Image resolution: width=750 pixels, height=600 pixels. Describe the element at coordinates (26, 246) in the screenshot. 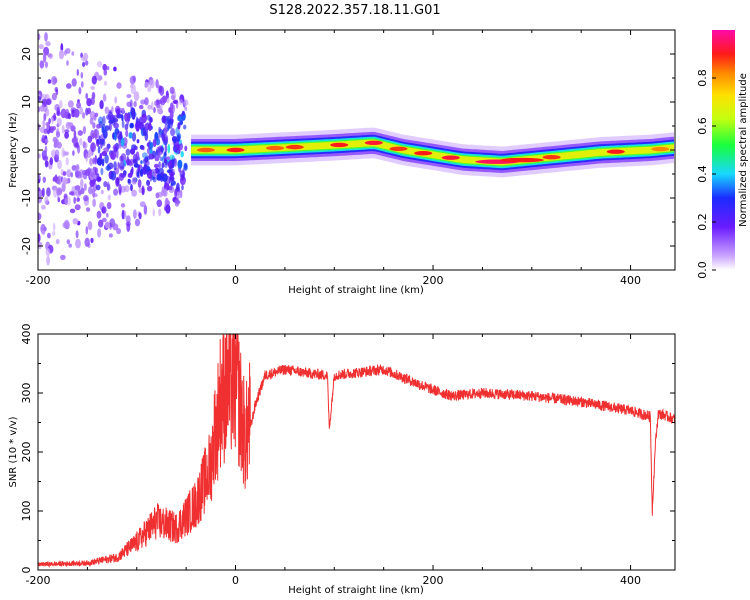

I see `y-tick-label: -20` at that location.